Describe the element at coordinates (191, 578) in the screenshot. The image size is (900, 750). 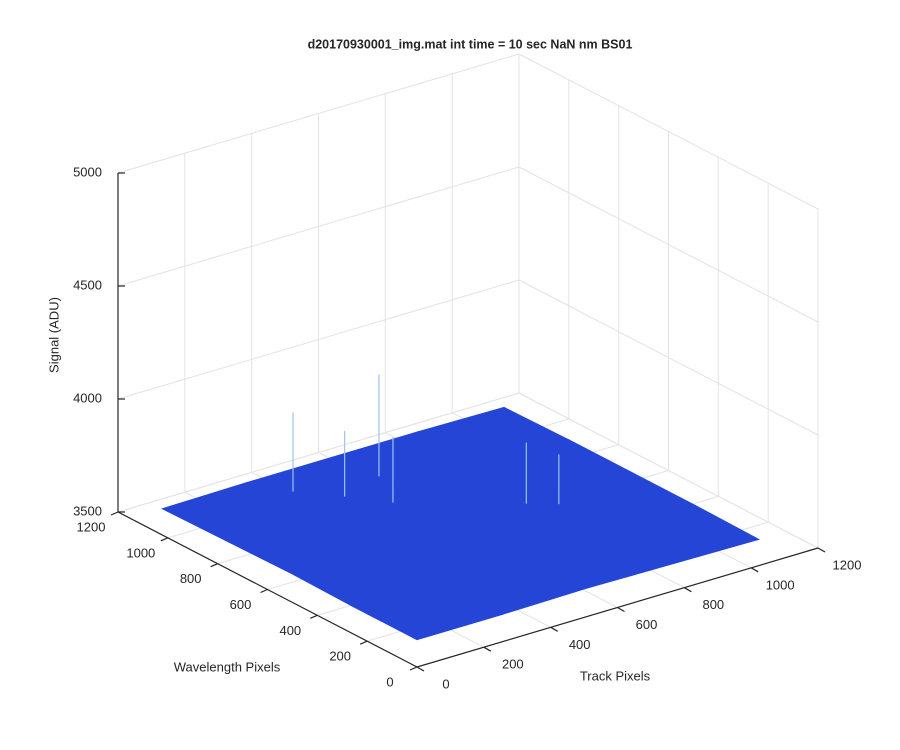
I see `y-tick-label: 800` at that location.